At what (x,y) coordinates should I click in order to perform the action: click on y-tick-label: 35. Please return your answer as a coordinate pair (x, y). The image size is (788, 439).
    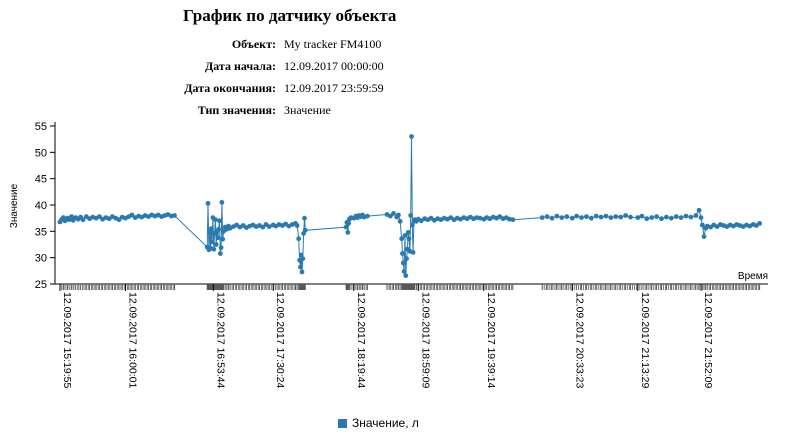
    Looking at the image, I should click on (41, 232).